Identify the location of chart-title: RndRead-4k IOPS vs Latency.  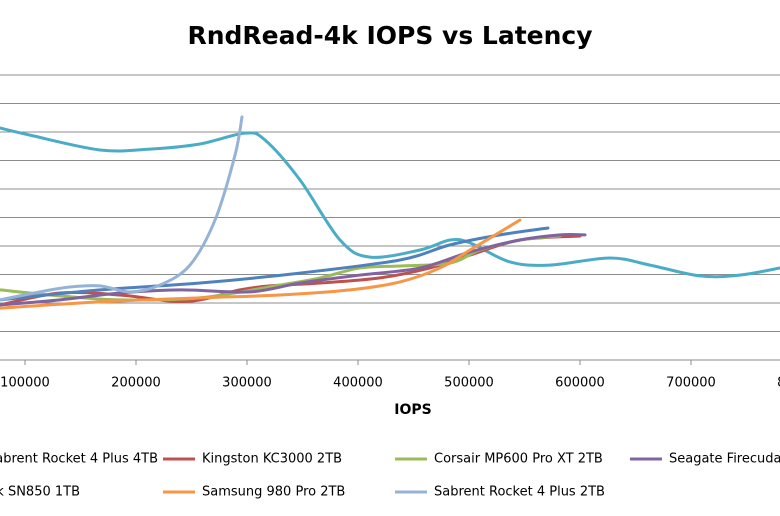
(389, 35).